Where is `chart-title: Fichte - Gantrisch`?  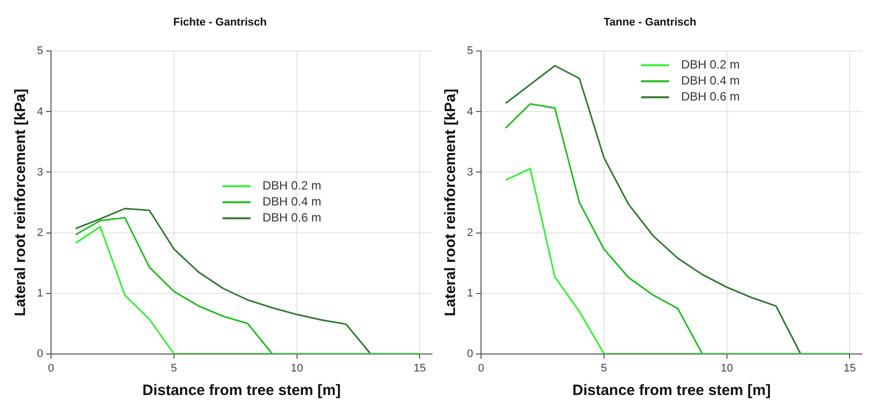
chart-title: Fichte - Gantrisch is located at coordinates (220, 22).